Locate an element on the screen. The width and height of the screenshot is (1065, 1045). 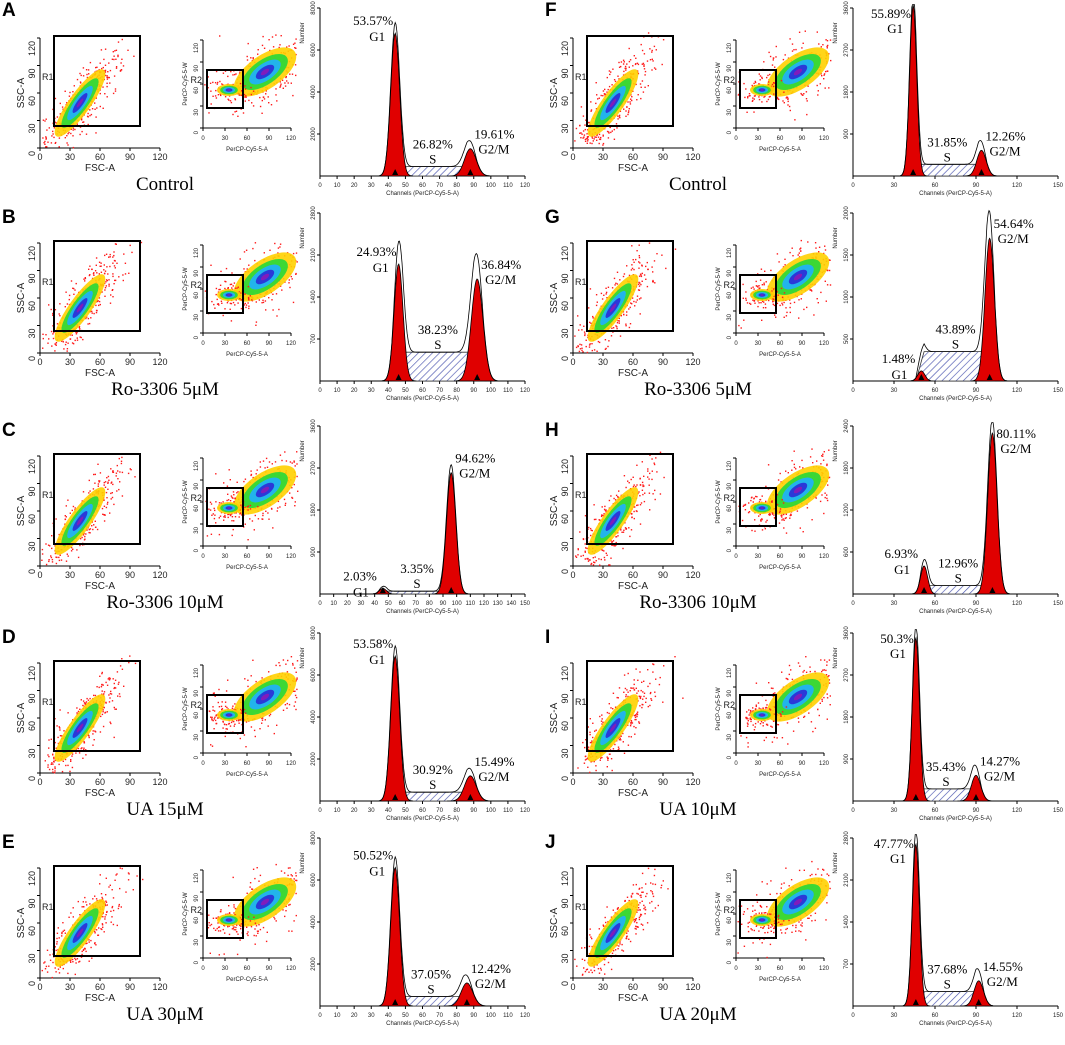
hist-x-tick-label: 0 is located at coordinates (320, 811).